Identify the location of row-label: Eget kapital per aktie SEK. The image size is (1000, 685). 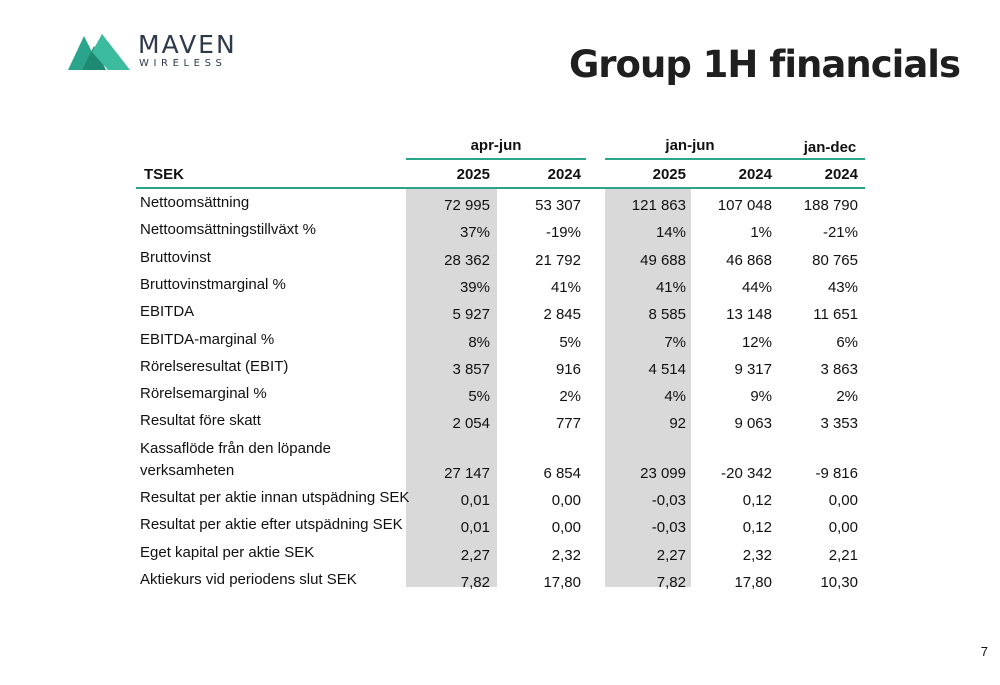
(227, 552).